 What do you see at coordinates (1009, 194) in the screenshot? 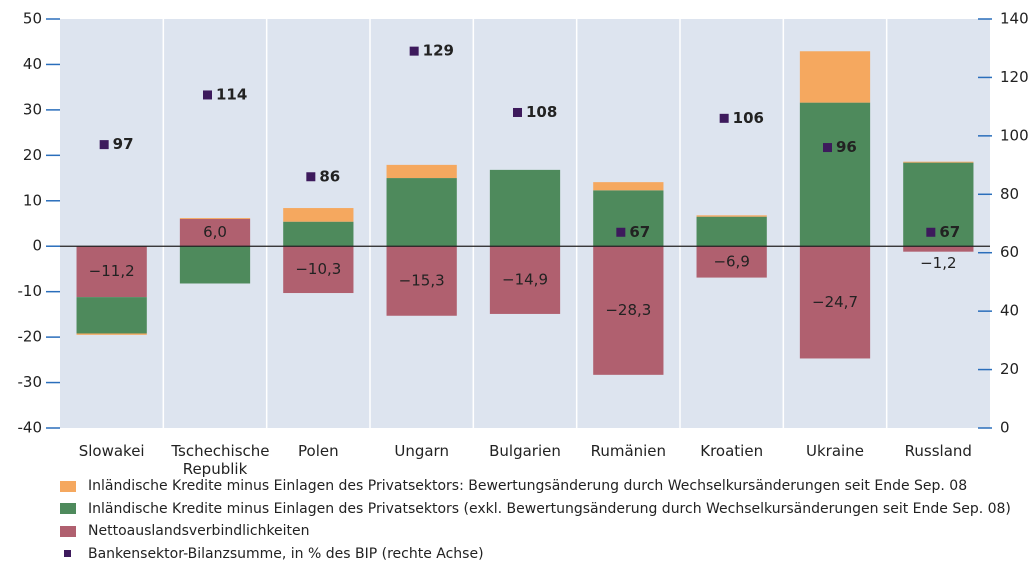
I see `y2-tick-label: 80` at bounding box center [1009, 194].